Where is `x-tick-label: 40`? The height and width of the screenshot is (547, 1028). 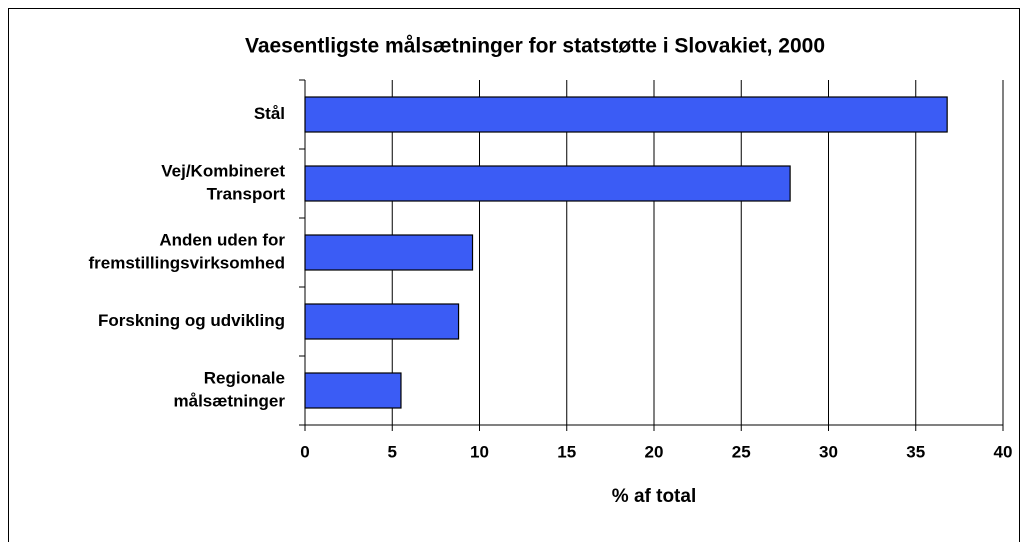
x-tick-label: 40 is located at coordinates (1003, 451).